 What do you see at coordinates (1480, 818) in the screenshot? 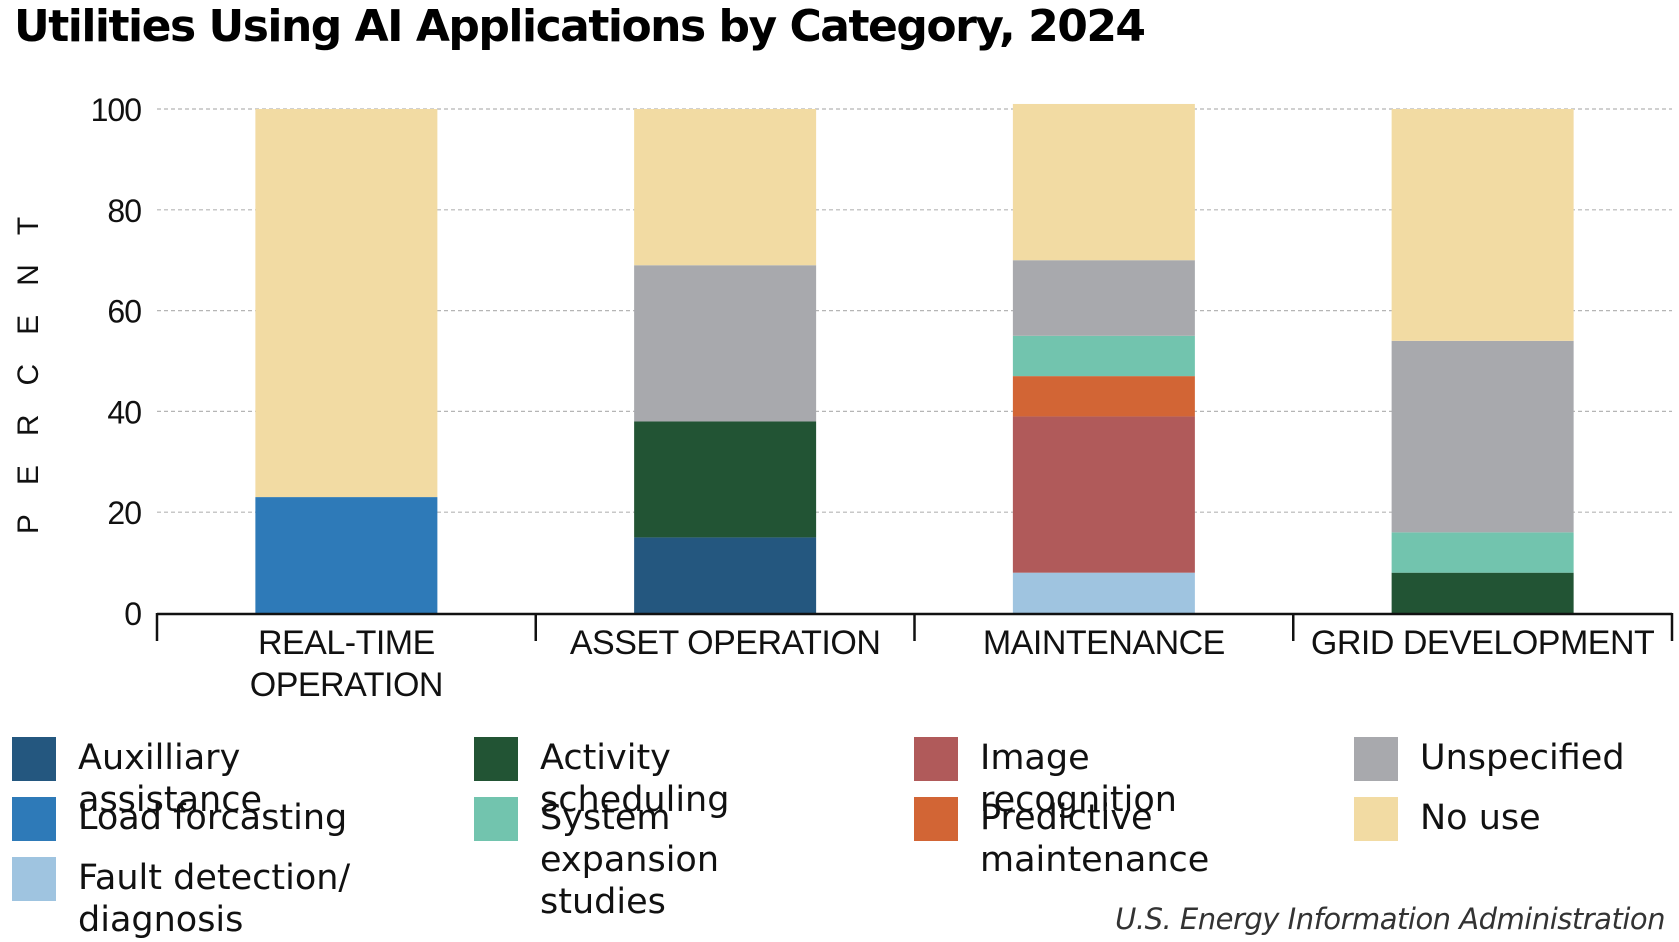
I see `legend-label: No use` at bounding box center [1480, 818].